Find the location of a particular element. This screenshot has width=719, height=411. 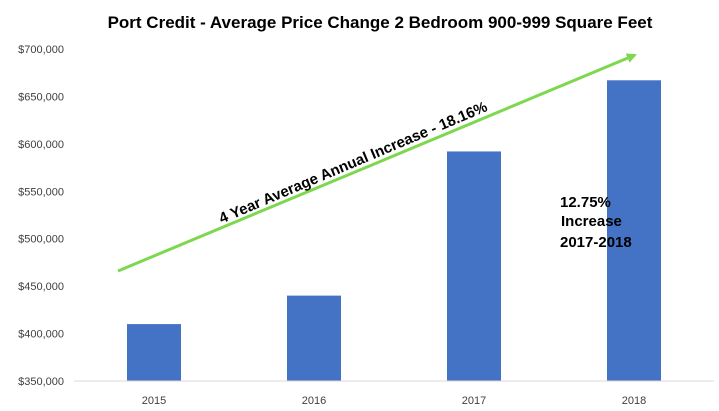

increase-annotation-line-1: 12.75% is located at coordinates (585, 202).